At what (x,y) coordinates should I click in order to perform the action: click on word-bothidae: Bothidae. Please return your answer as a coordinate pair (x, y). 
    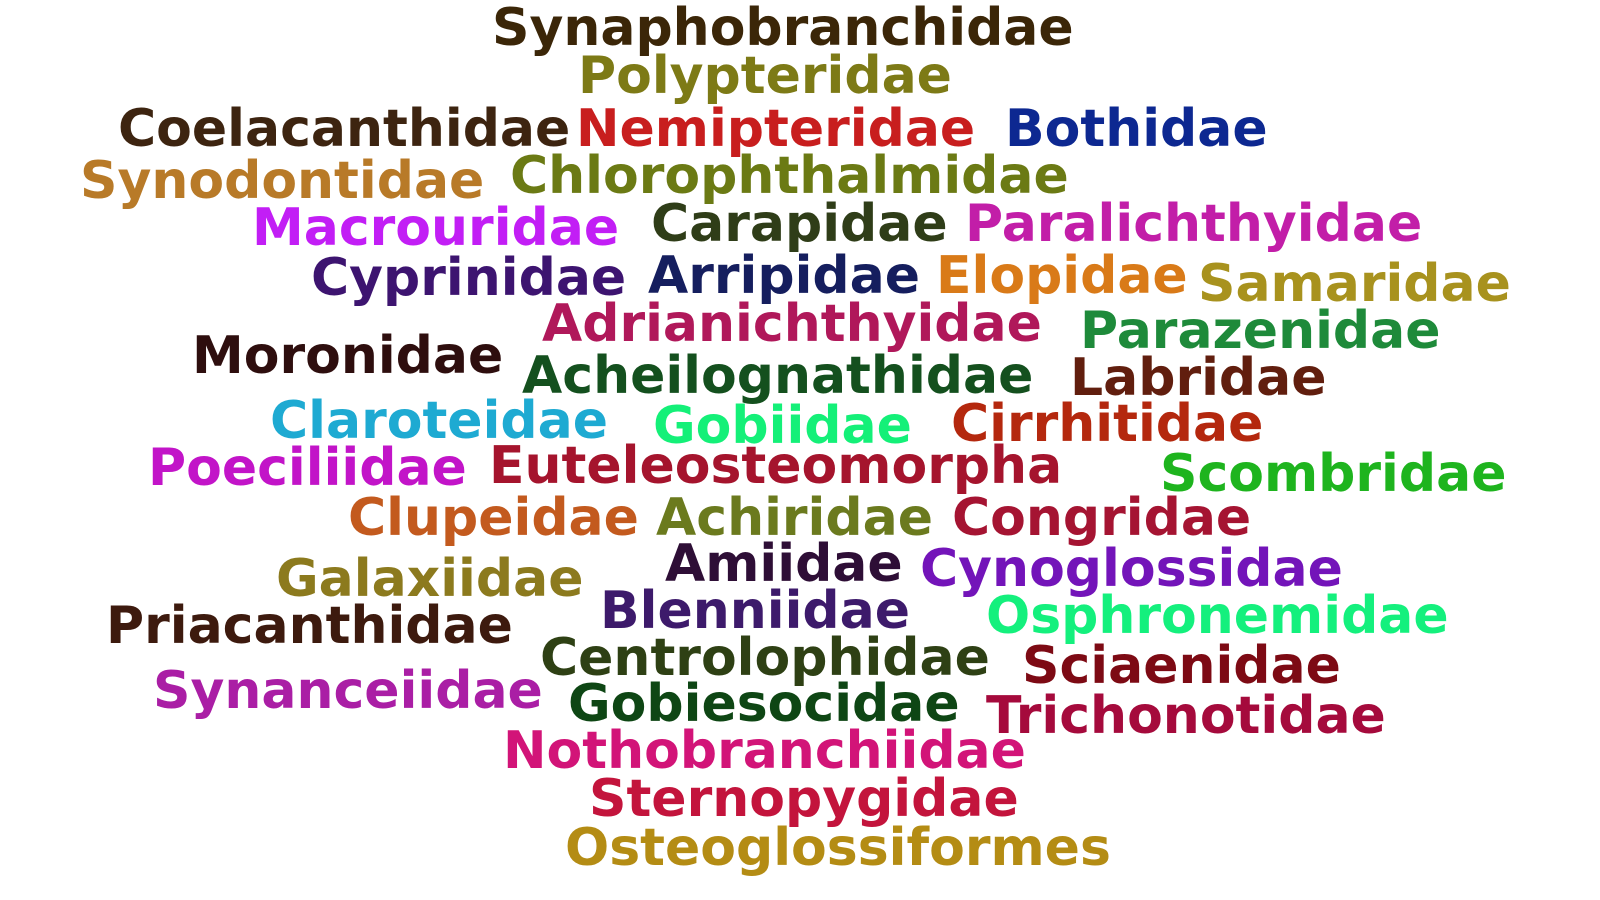
    Looking at the image, I should click on (1136, 129).